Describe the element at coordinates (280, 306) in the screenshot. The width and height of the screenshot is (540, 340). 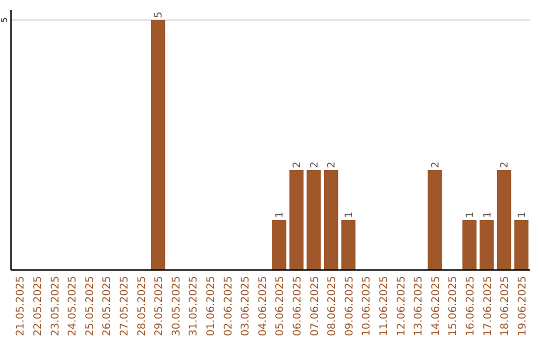
I see `x-tick-label: 05.06.2025` at that location.